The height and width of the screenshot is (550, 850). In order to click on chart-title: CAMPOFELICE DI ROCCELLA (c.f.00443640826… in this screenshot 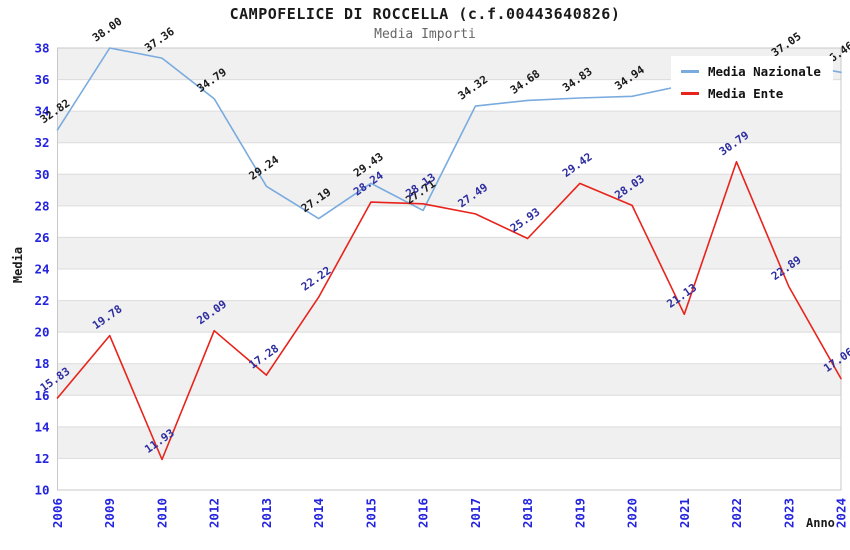, I will do `click(425, 14)`.